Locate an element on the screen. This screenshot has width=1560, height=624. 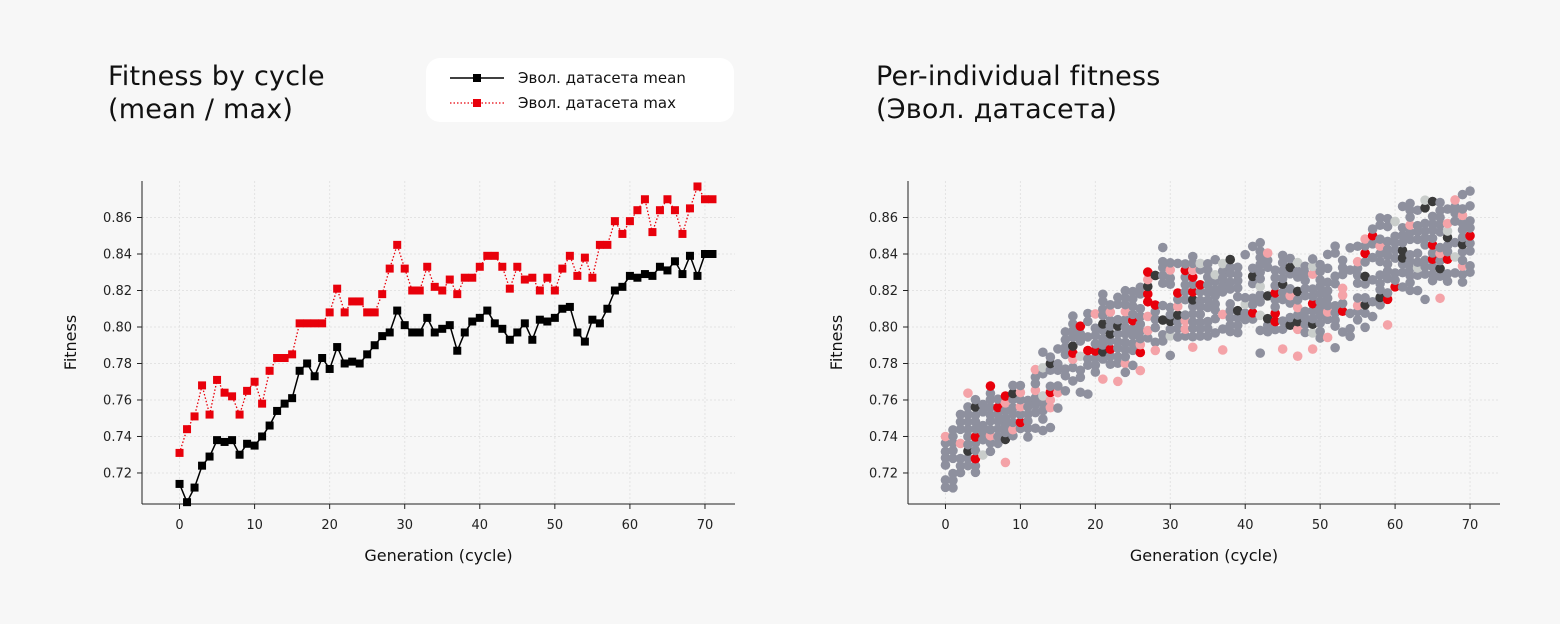
left-x-tick-label-7: 70 is located at coordinates (705, 525).